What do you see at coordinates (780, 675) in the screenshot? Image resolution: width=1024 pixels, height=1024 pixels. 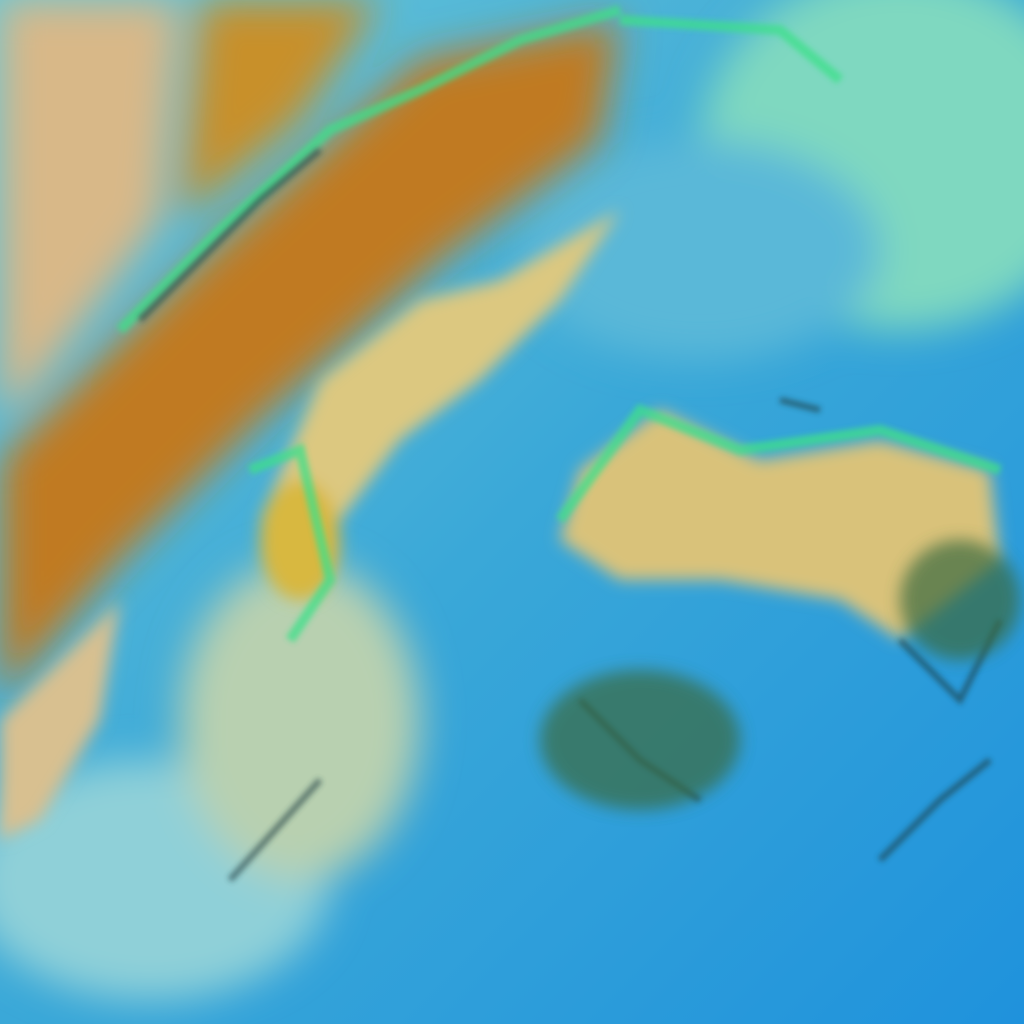 I see `dark-green-cloud-cluster` at bounding box center [780, 675].